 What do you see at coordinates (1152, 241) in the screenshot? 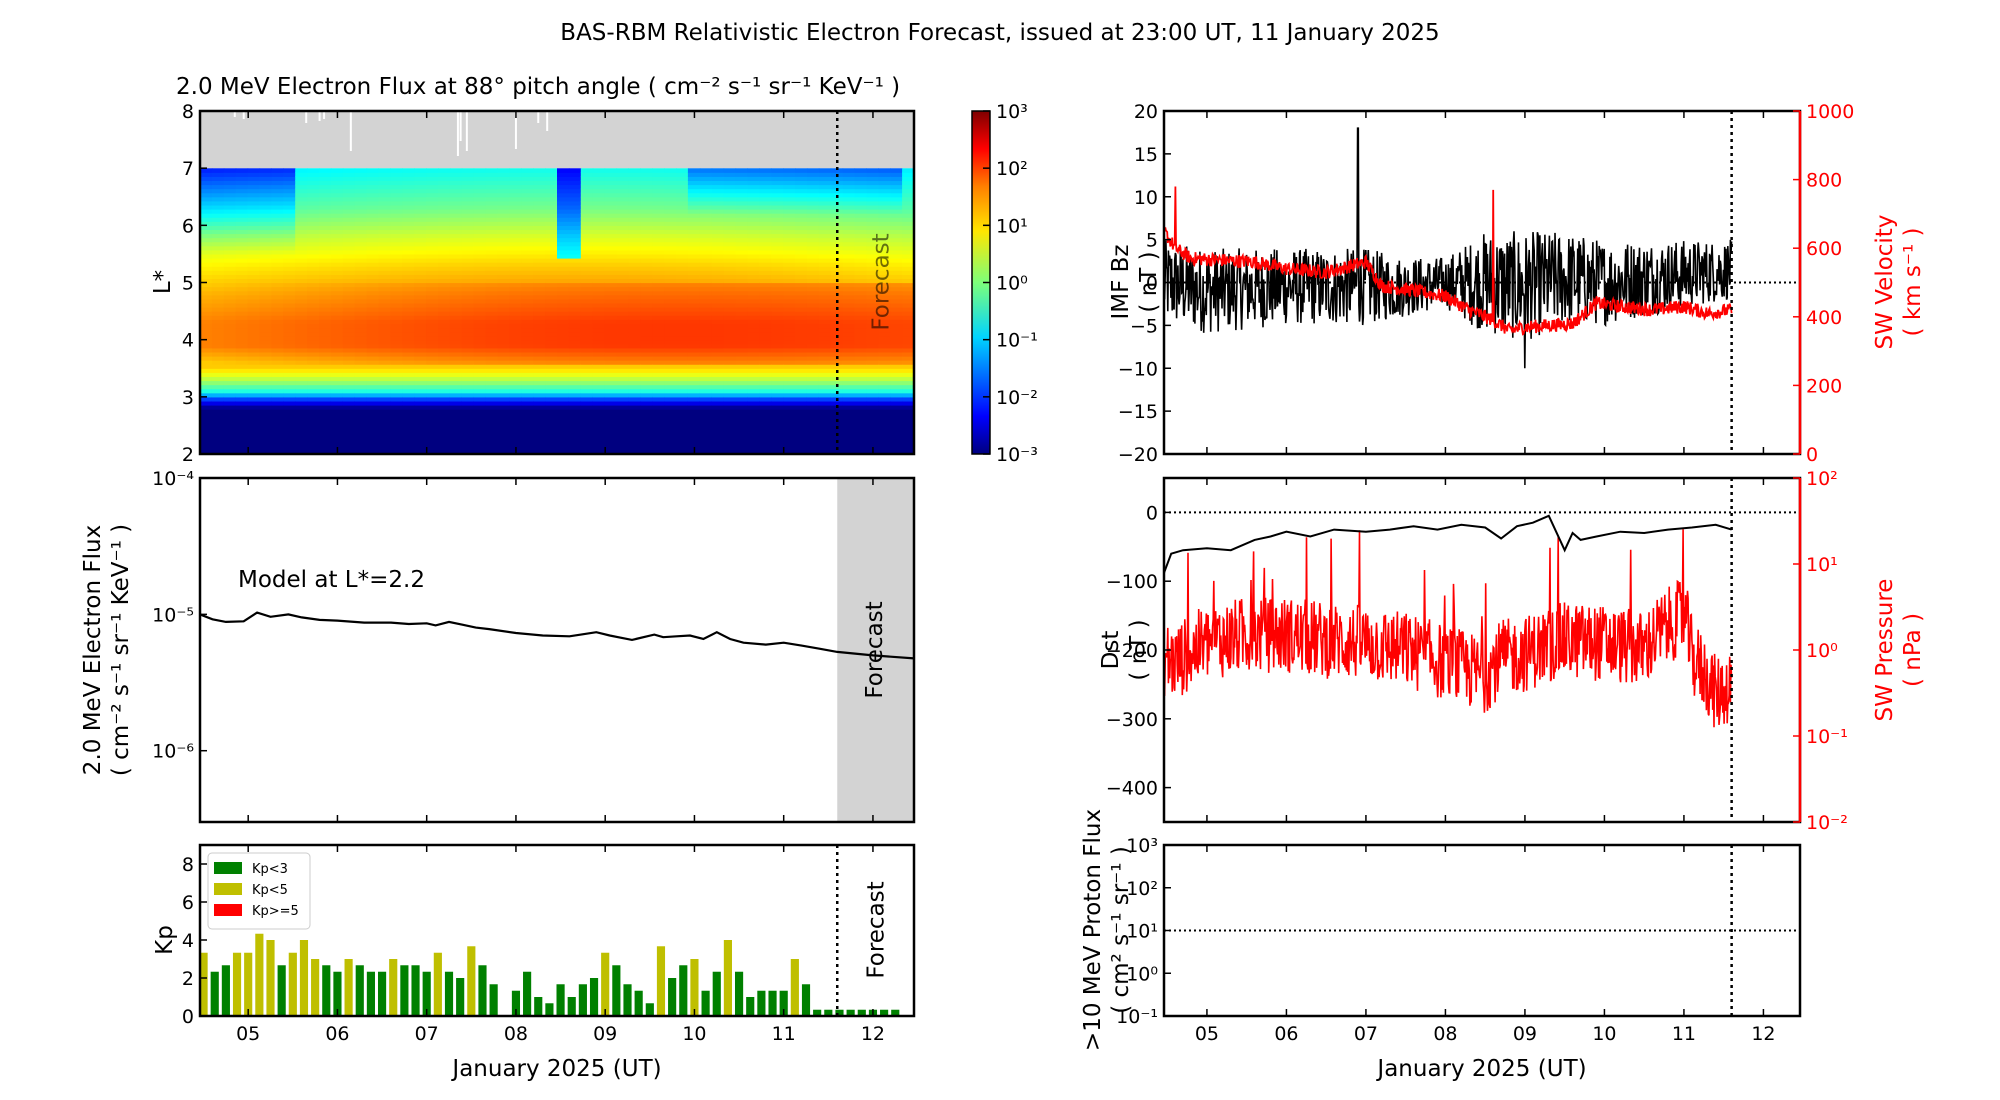
I see `y-tick-label: 5` at bounding box center [1152, 241].